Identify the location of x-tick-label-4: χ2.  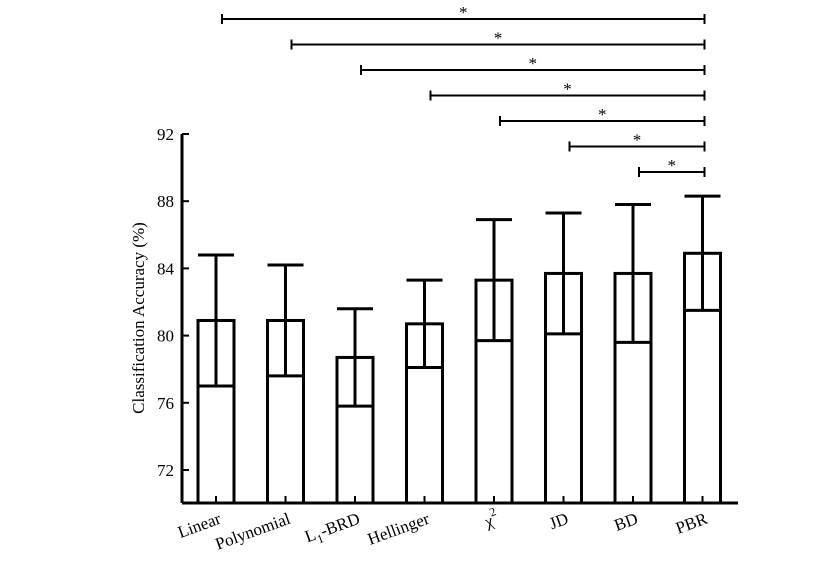
(490, 518).